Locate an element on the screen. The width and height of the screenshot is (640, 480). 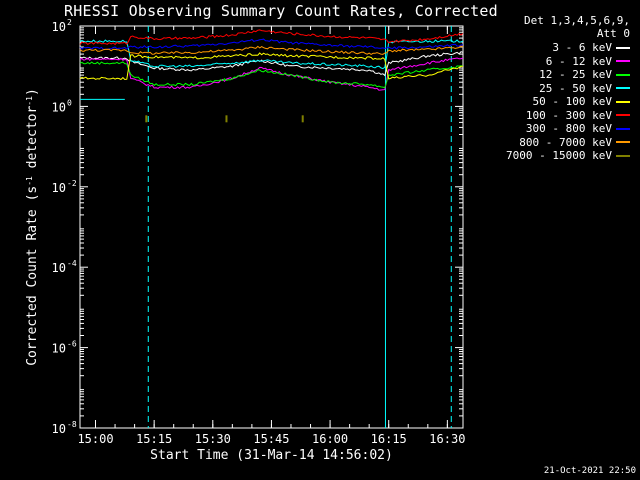
y-axis-label: Corrected Count Rate (s-1 detector-1) is located at coordinates (33, 227).